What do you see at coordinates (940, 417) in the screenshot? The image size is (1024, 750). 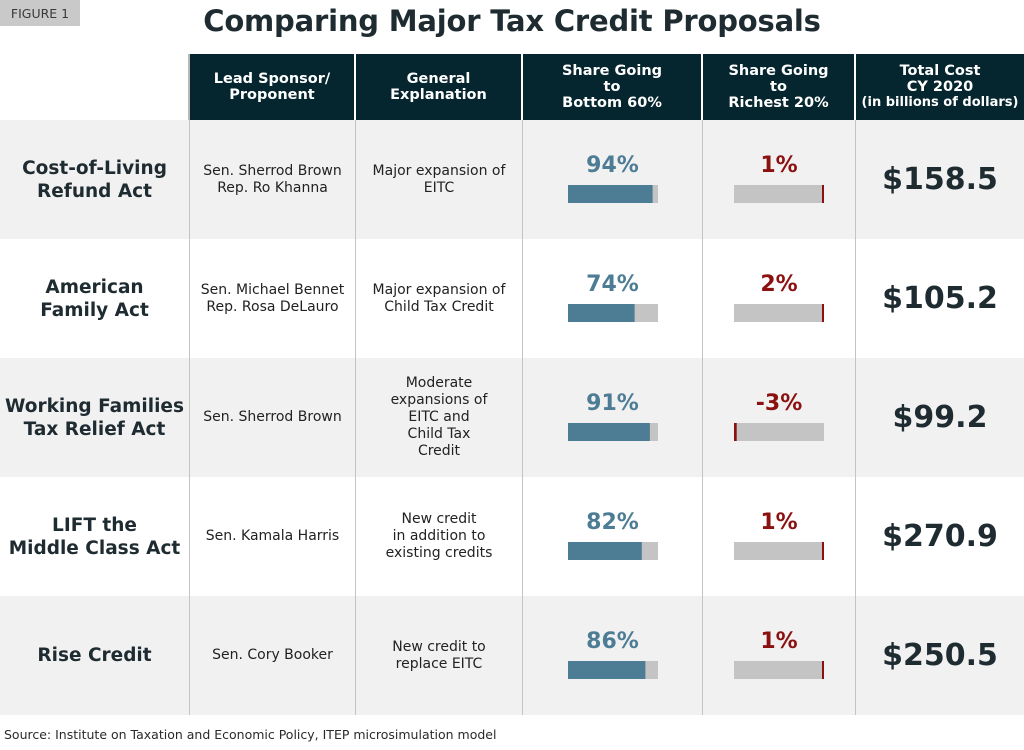 I see `total-cost-cell: $99.2` at bounding box center [940, 417].